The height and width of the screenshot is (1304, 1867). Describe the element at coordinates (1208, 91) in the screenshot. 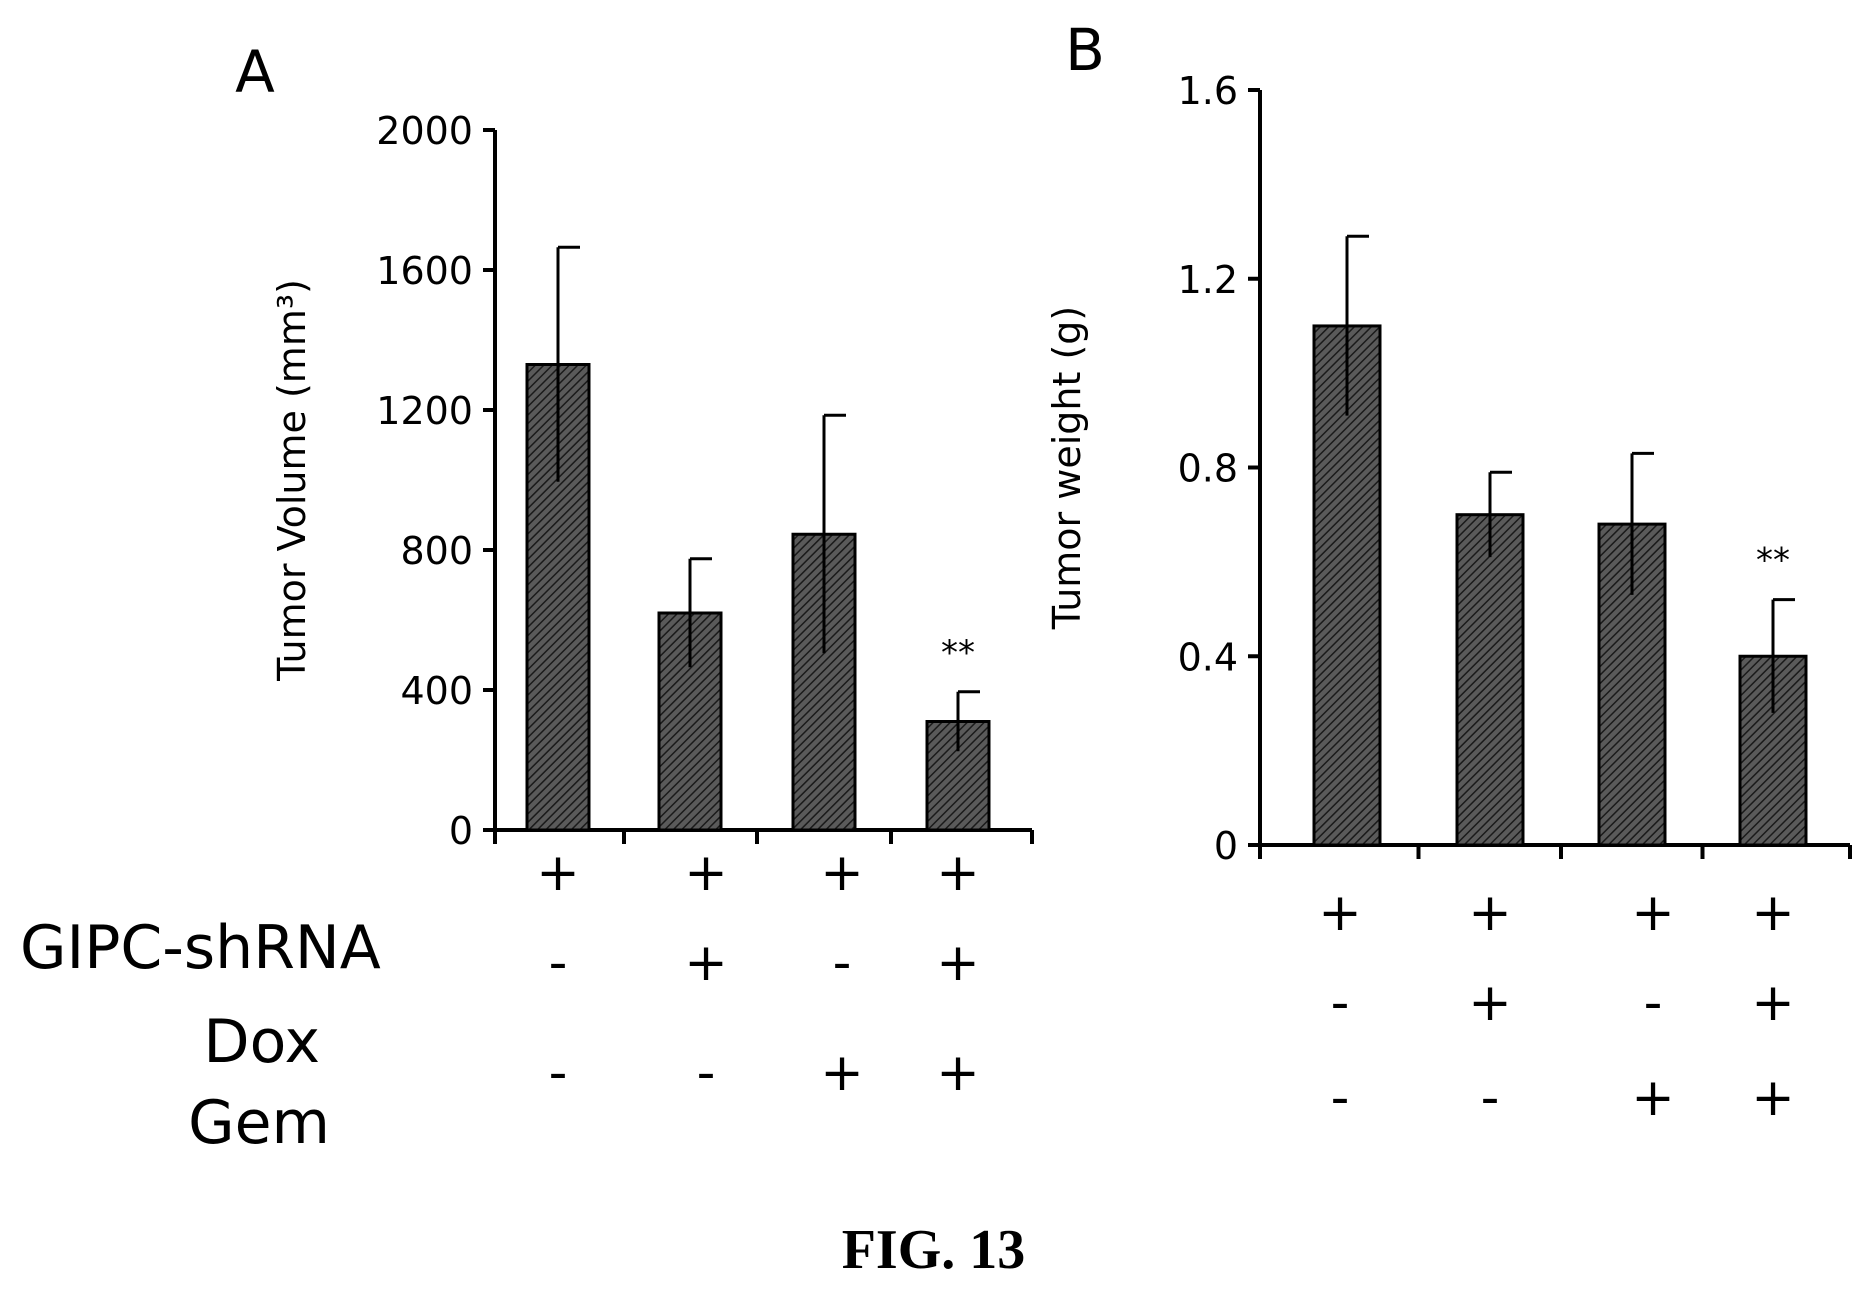

I see `y-tick-label: 1.6` at that location.